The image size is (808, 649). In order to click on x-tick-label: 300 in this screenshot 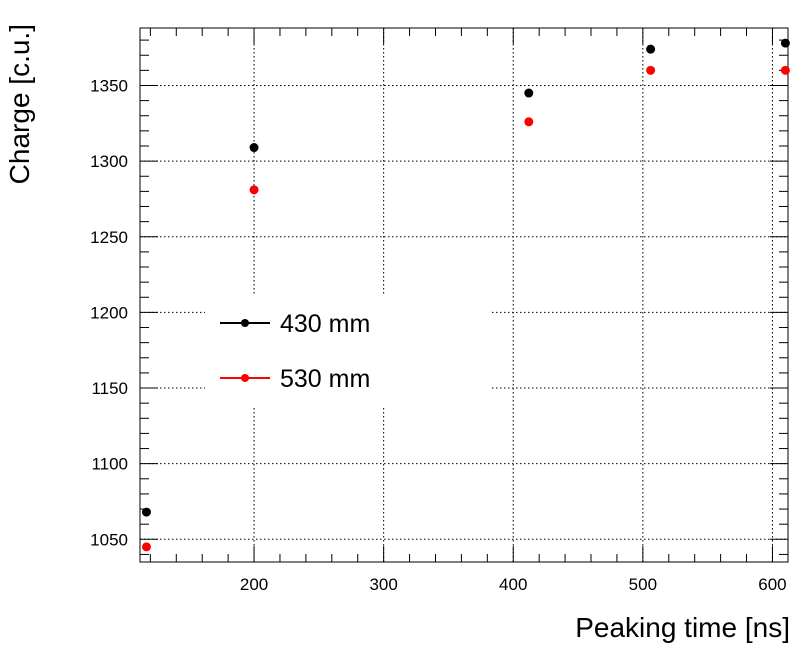, I will do `click(383, 584)`.